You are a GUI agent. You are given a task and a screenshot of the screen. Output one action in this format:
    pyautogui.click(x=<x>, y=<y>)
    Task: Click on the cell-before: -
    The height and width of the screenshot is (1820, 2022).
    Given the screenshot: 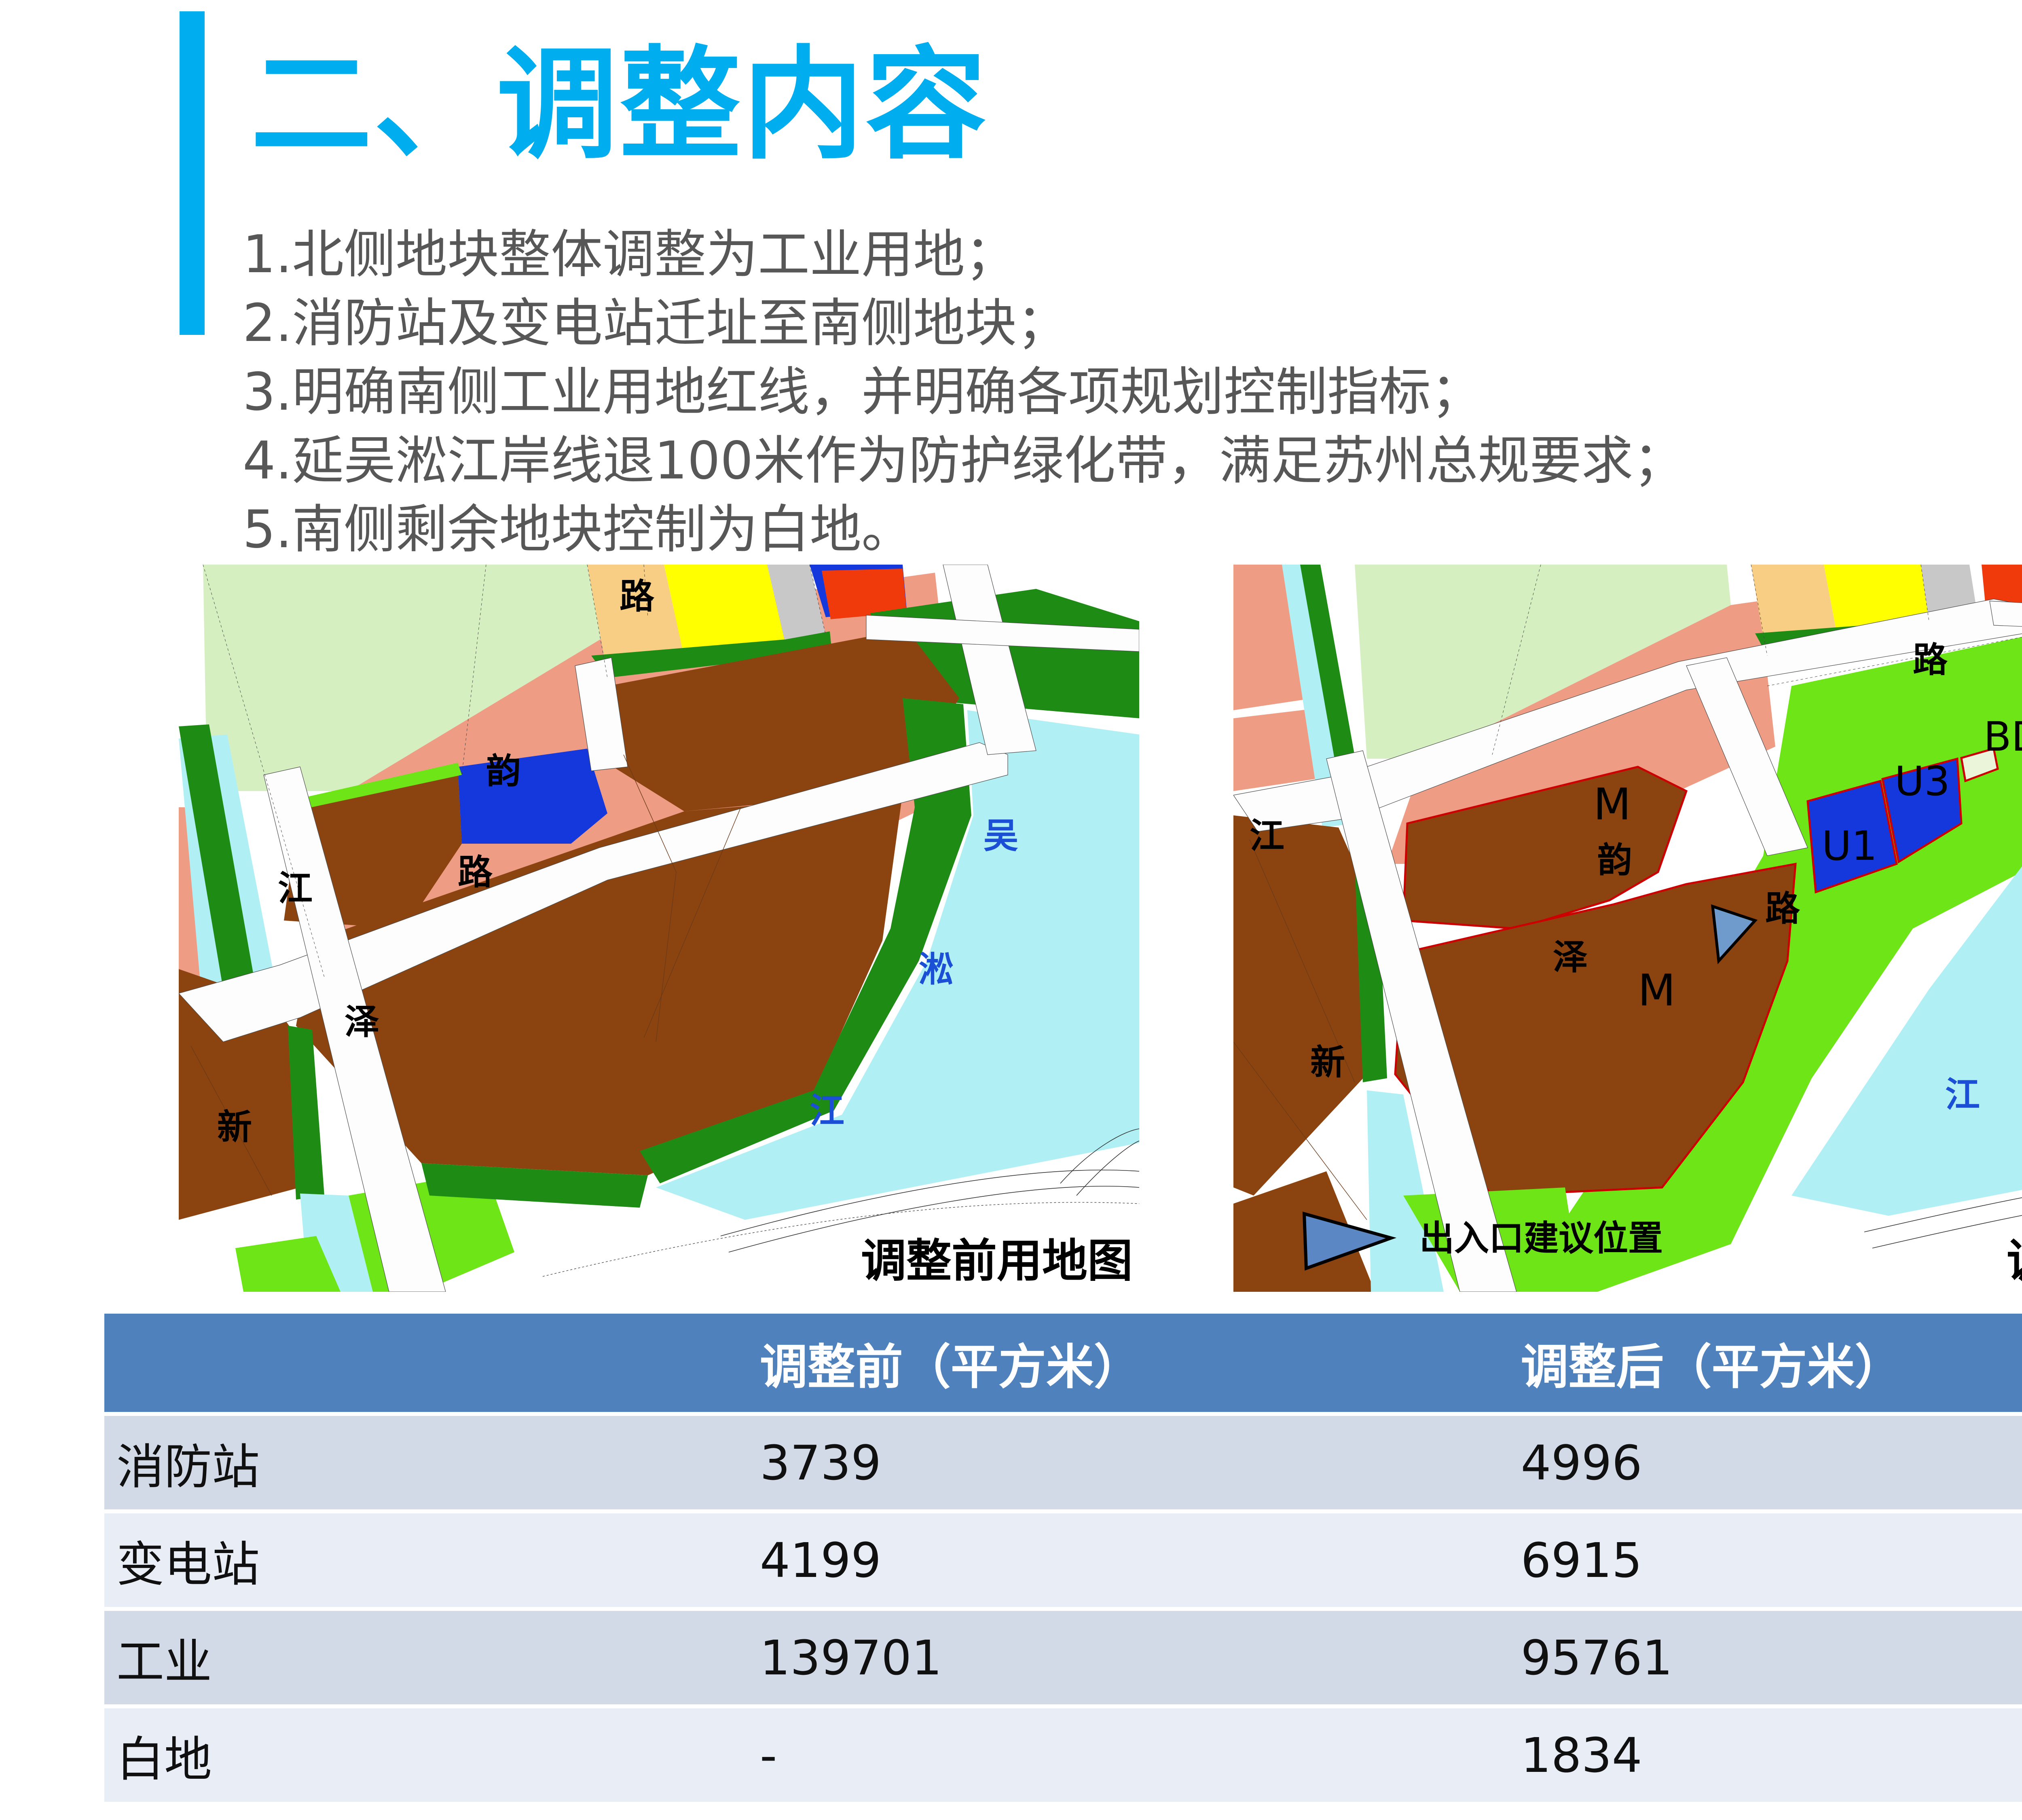 What is the action you would take?
    pyautogui.click(x=1128, y=1755)
    